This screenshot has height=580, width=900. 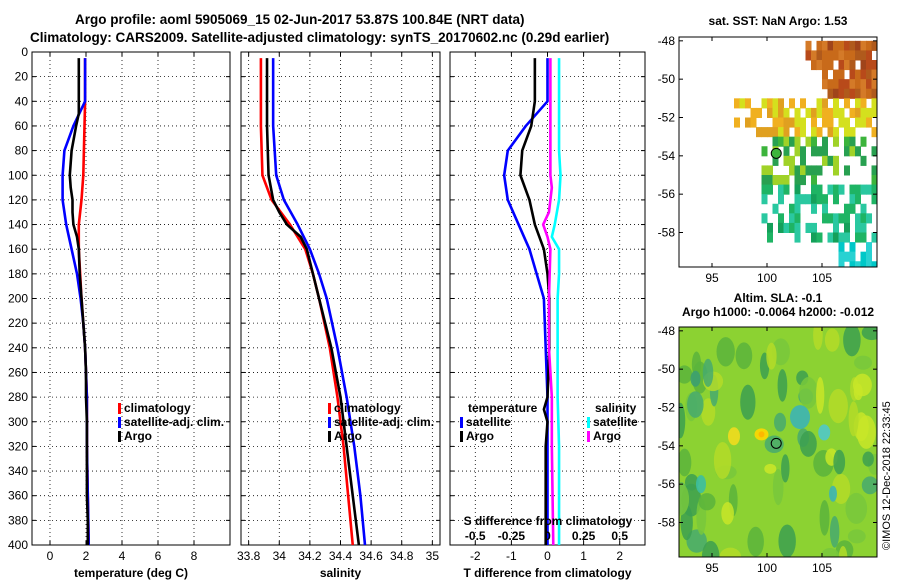 What do you see at coordinates (619, 556) in the screenshot?
I see `difference-tick-label-x: 2` at bounding box center [619, 556].